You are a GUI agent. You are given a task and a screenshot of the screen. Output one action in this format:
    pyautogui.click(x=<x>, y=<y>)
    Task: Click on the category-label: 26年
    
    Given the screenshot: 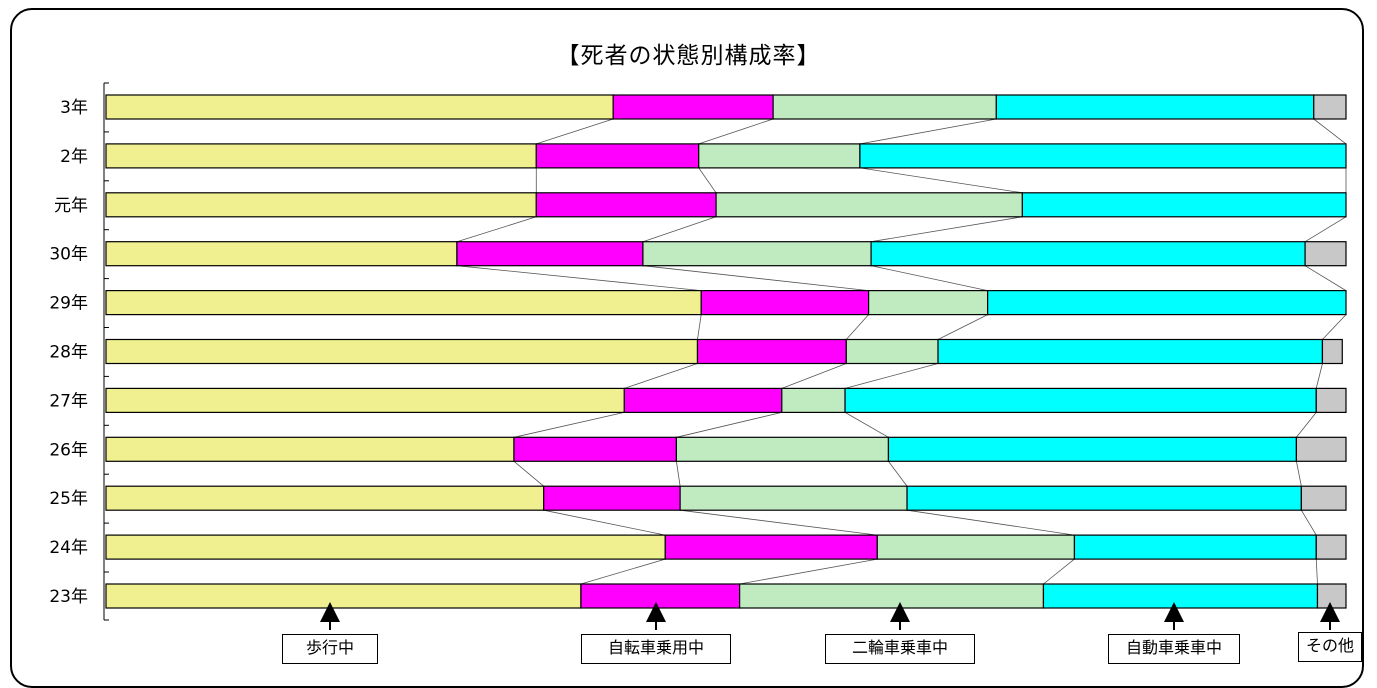 What is the action you would take?
    pyautogui.click(x=68, y=450)
    